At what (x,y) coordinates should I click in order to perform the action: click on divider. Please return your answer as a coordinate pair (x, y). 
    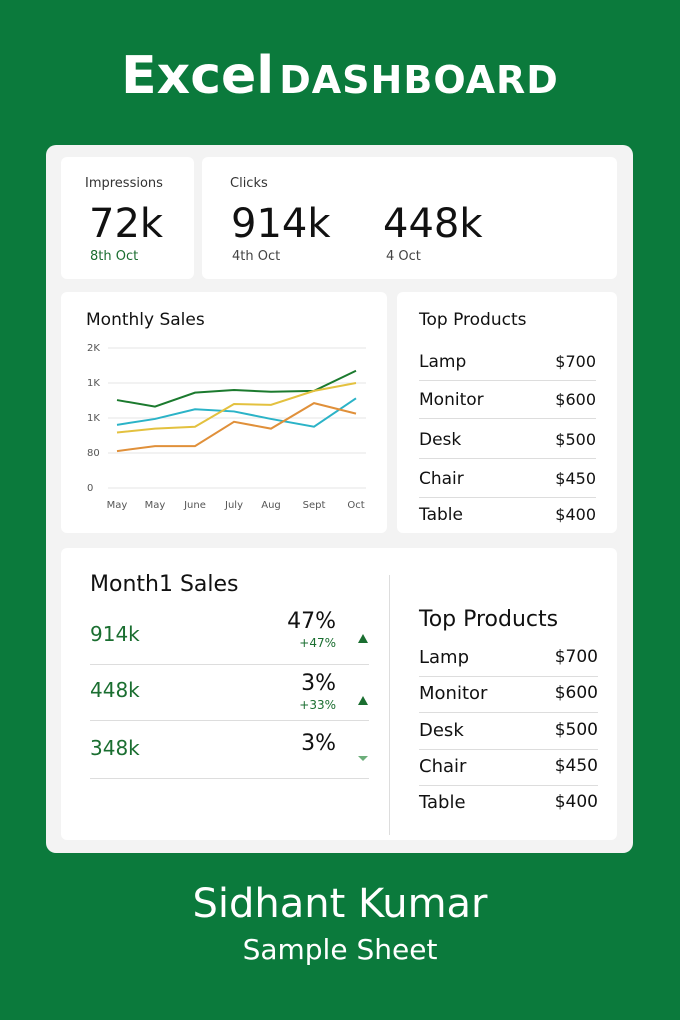
    Looking at the image, I should click on (389, 705).